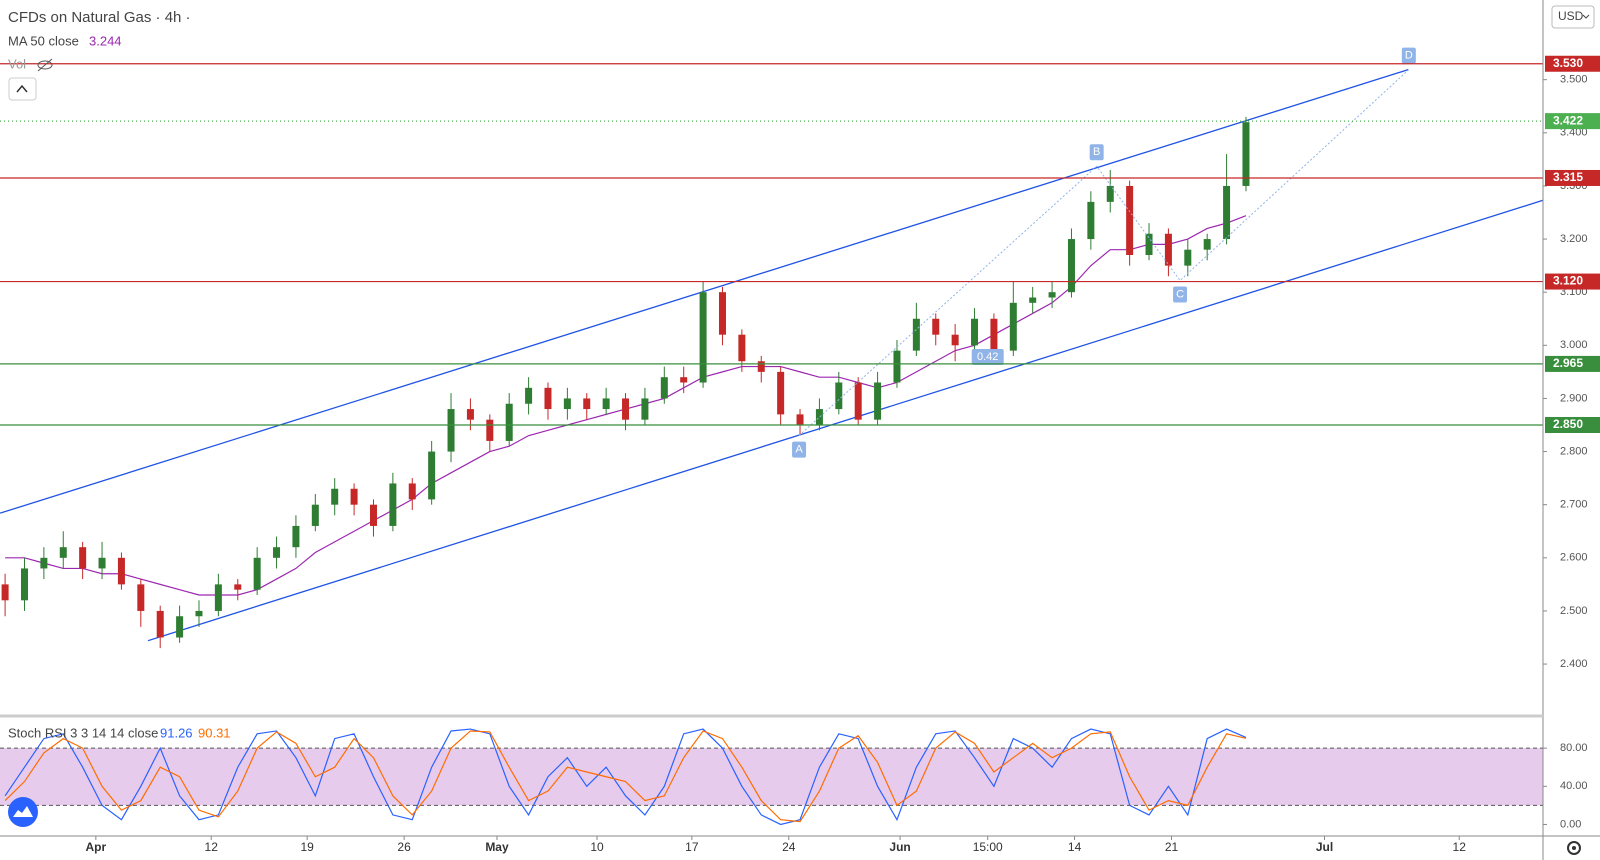 The image size is (1600, 860). I want to click on x-tick-label: 26, so click(404, 847).